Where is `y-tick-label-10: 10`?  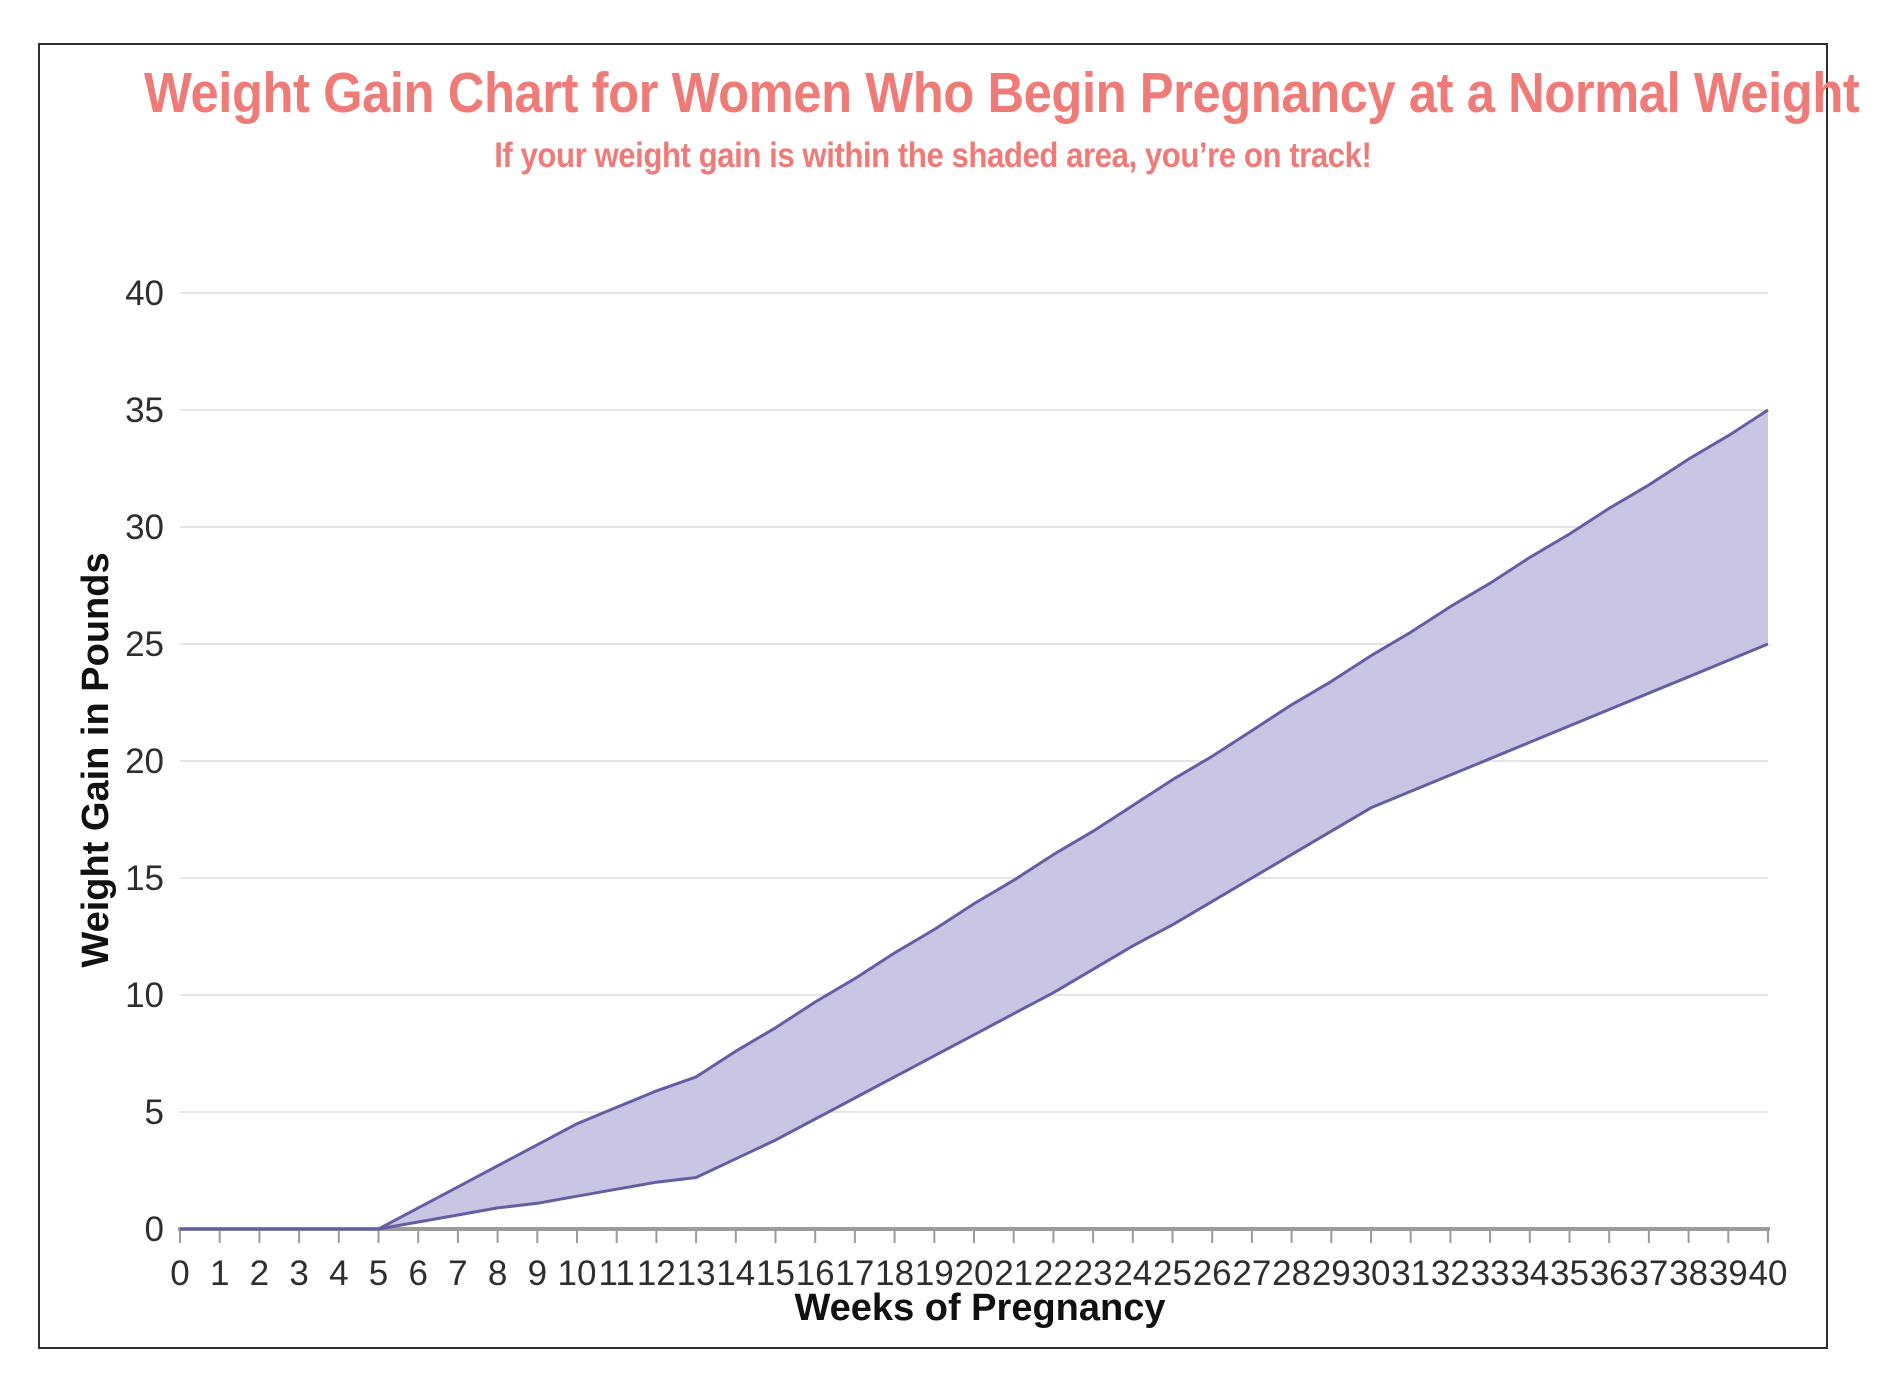
y-tick-label-10: 10 is located at coordinates (144, 995).